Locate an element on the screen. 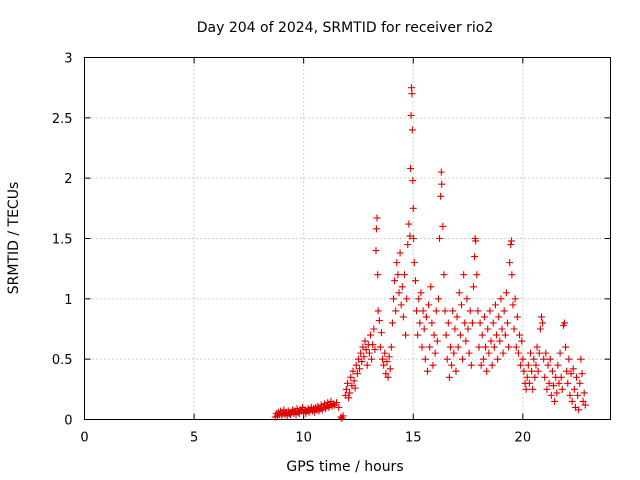 This screenshot has height=480, width=640. x-tick-label: 15 is located at coordinates (413, 438).